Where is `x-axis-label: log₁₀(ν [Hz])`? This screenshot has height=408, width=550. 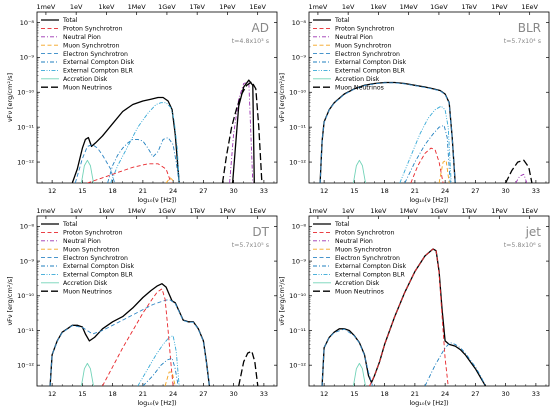
x-axis-label: log₁₀(ν [Hz]) is located at coordinates (428, 403).